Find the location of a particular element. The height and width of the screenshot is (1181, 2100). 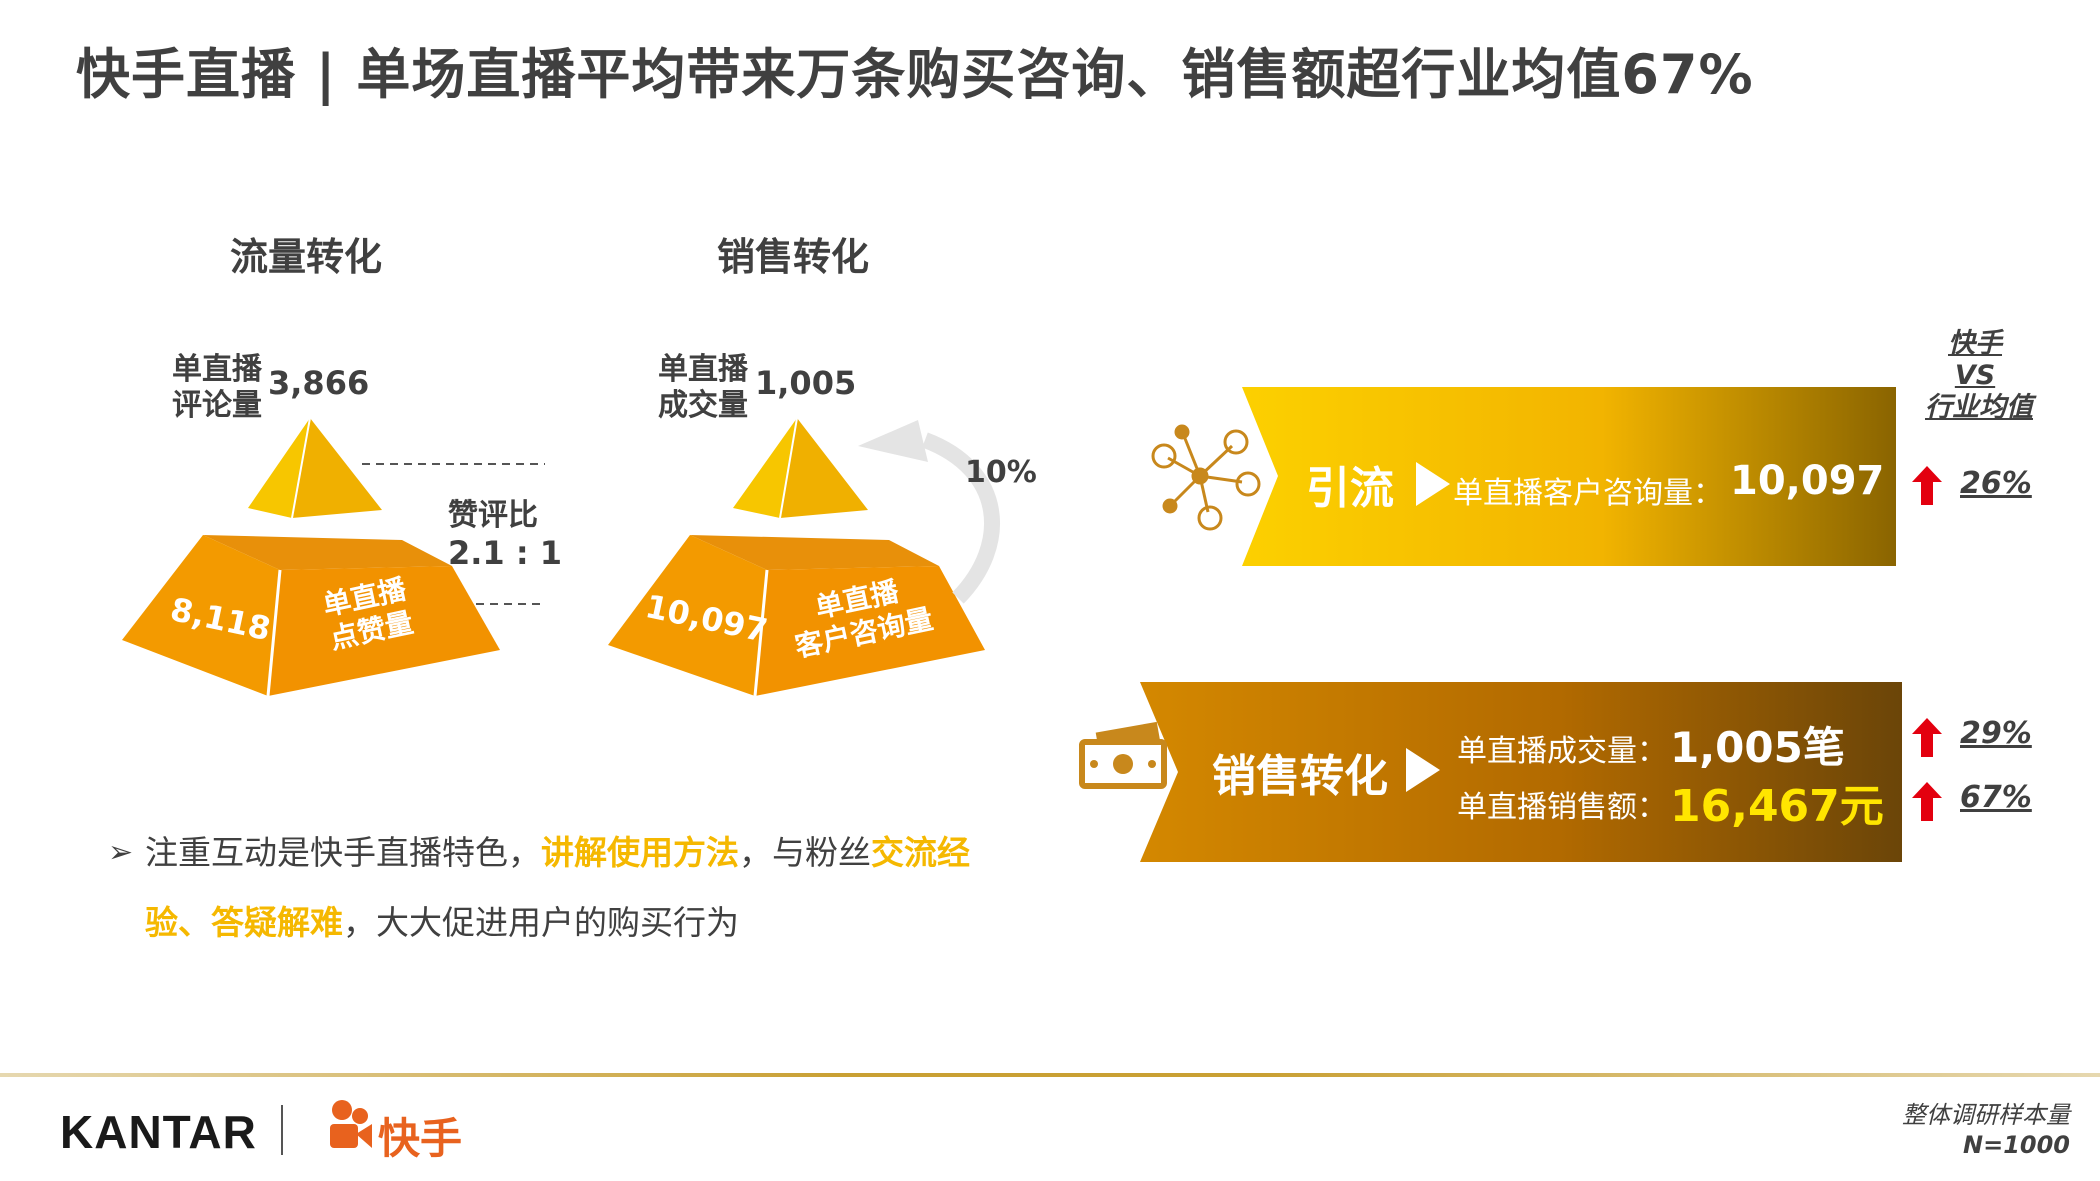

banner-traffic-metric-label: 单直播客户咨询量： is located at coordinates (1588, 493).